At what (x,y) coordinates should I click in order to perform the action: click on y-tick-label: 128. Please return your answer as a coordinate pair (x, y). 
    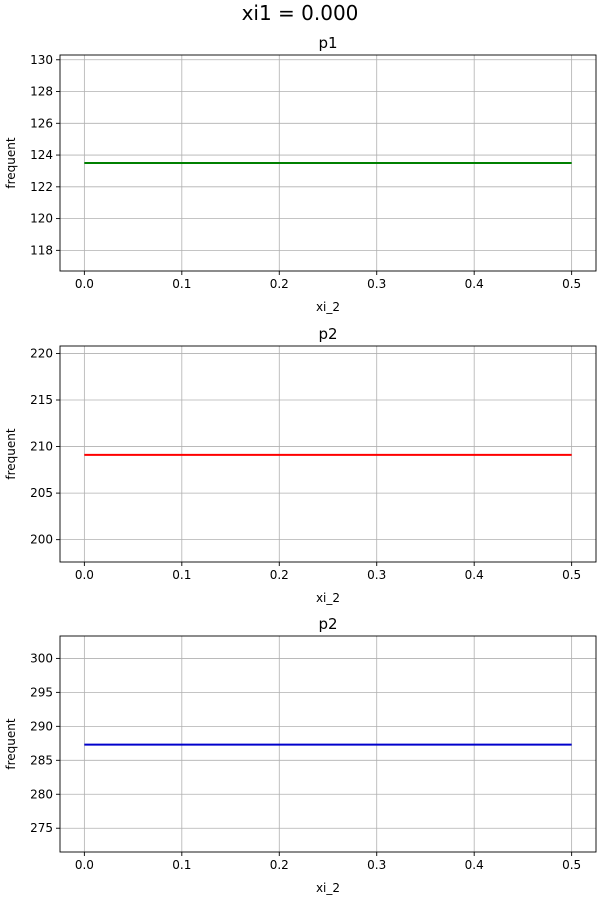
    Looking at the image, I should click on (41, 92).